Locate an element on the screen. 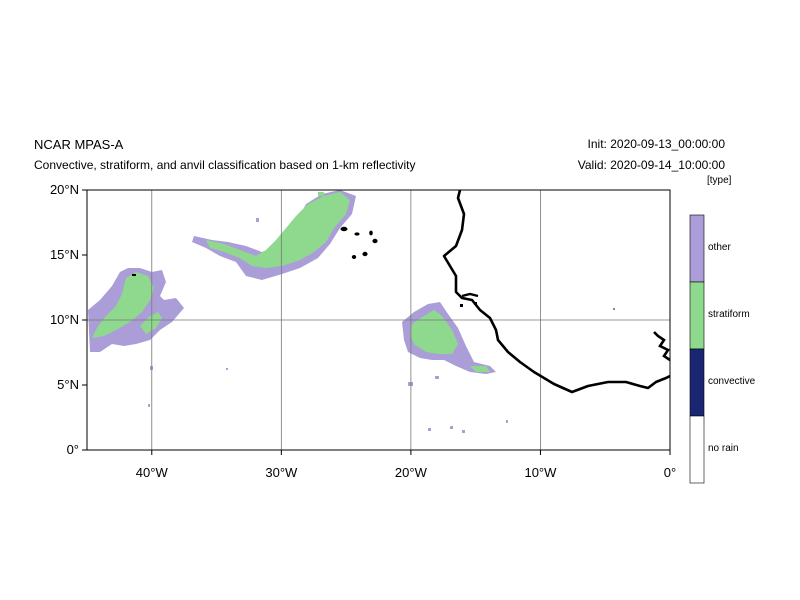 This screenshot has width=800, height=600. legend-label: stratiform is located at coordinates (729, 314).